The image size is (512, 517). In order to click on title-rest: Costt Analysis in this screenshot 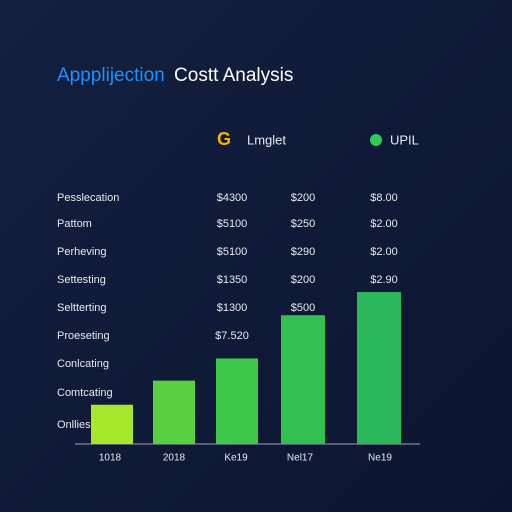, I will do `click(233, 75)`.